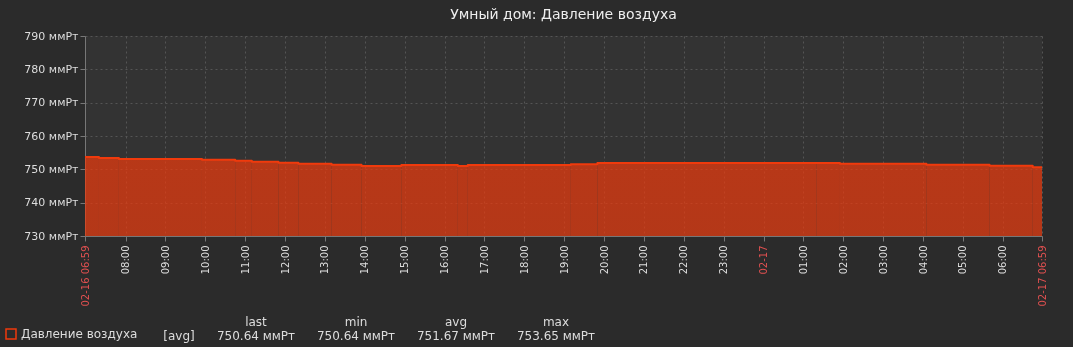 This screenshot has width=1075, height=354. I want to click on x-tick-label: 02-16 06:59, so click(85, 276).